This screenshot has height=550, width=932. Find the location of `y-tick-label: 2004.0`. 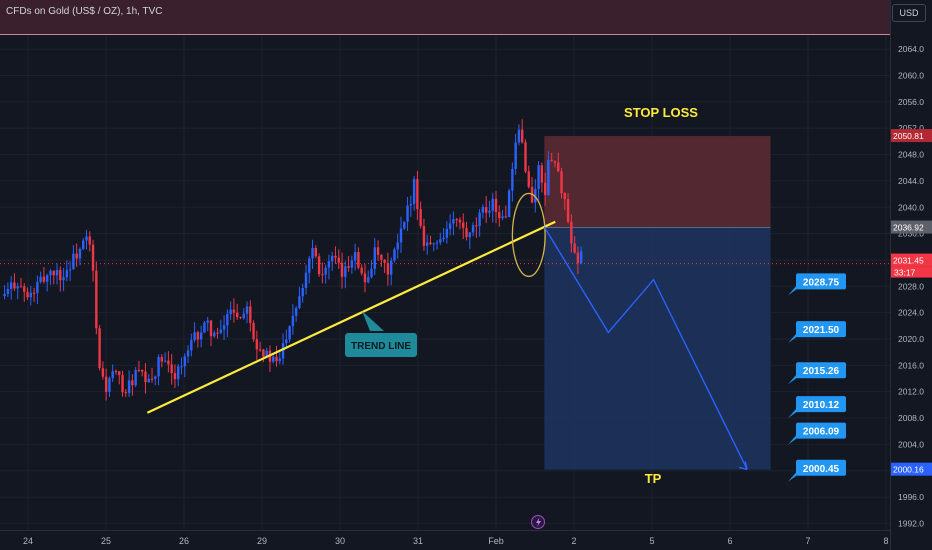

y-tick-label: 2004.0 is located at coordinates (911, 444).